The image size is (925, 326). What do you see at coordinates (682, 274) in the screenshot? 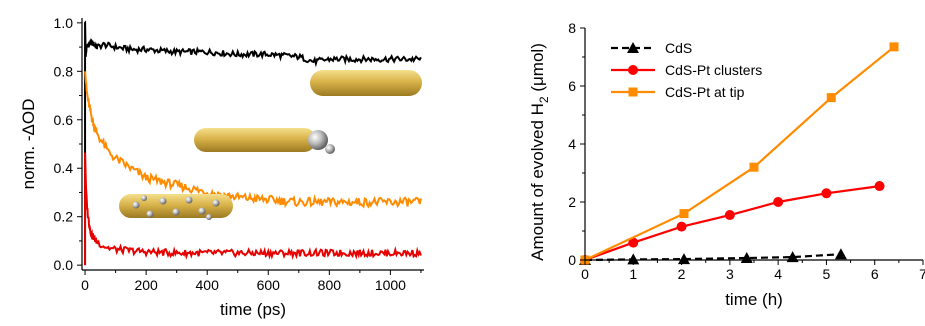
I see `x-tick-label: 2` at bounding box center [682, 274].